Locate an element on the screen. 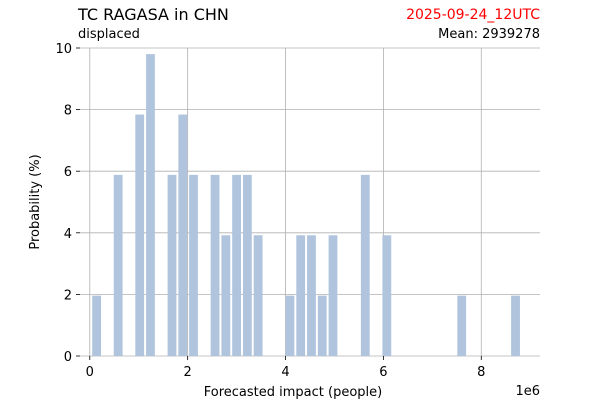  x-tick-label: 8 is located at coordinates (481, 372).